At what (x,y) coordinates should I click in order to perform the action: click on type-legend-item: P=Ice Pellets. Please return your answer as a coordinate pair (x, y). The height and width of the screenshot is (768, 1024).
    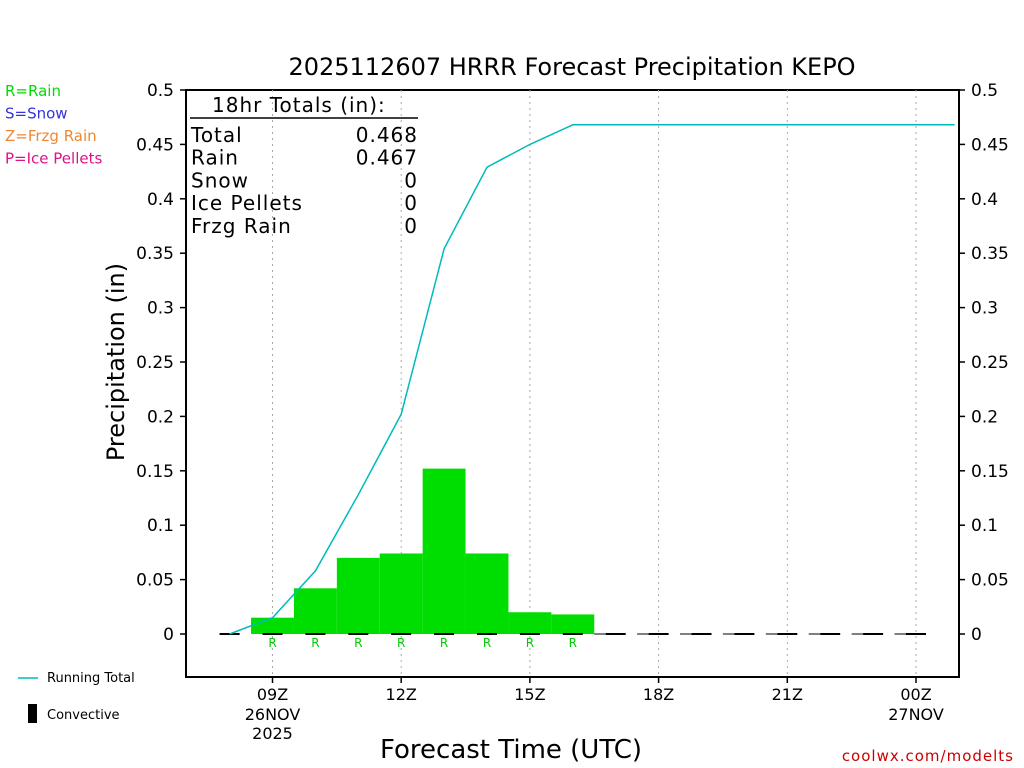
    Looking at the image, I should click on (53, 159).